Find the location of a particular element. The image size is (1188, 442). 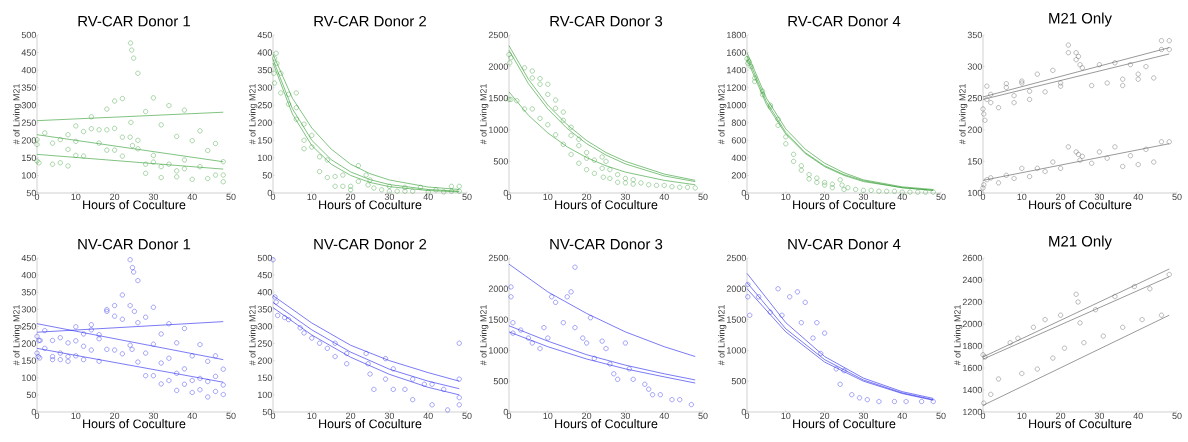

chart-title: RV-CAR Donor 2 is located at coordinates (370, 21).